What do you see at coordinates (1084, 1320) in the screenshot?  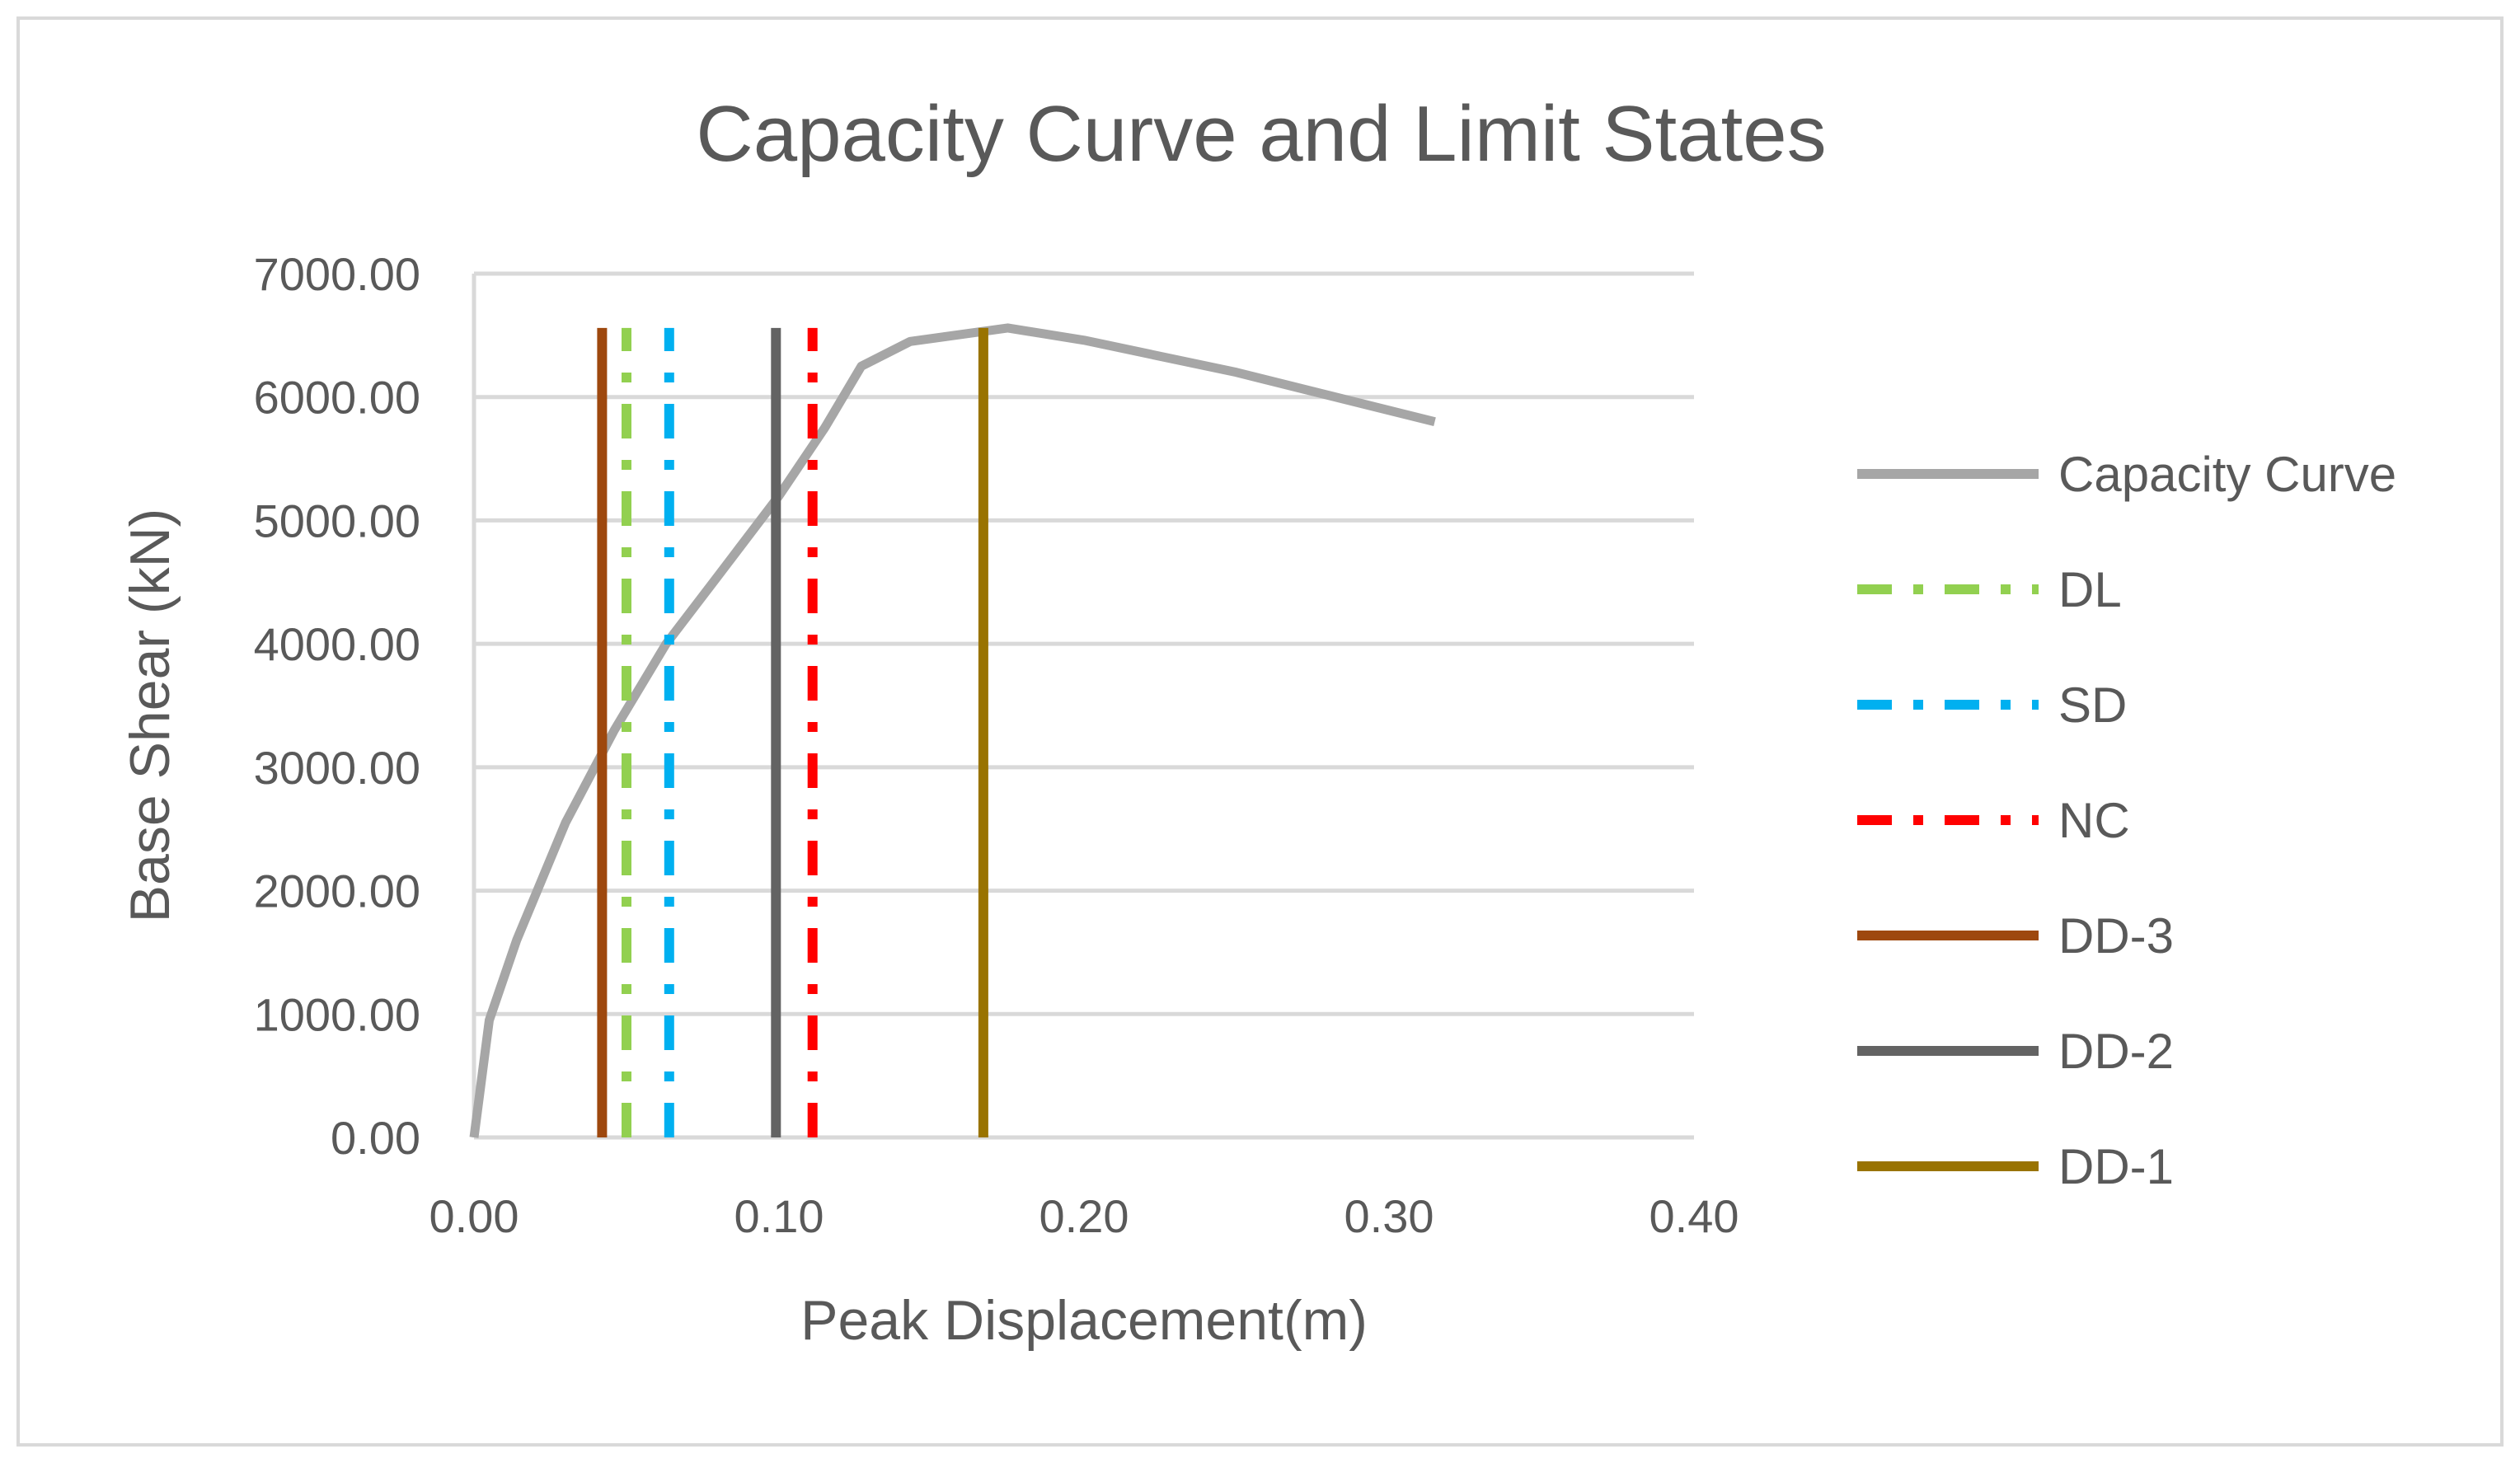 I see `x-axis-title: Peak Displacement(m)` at bounding box center [1084, 1320].